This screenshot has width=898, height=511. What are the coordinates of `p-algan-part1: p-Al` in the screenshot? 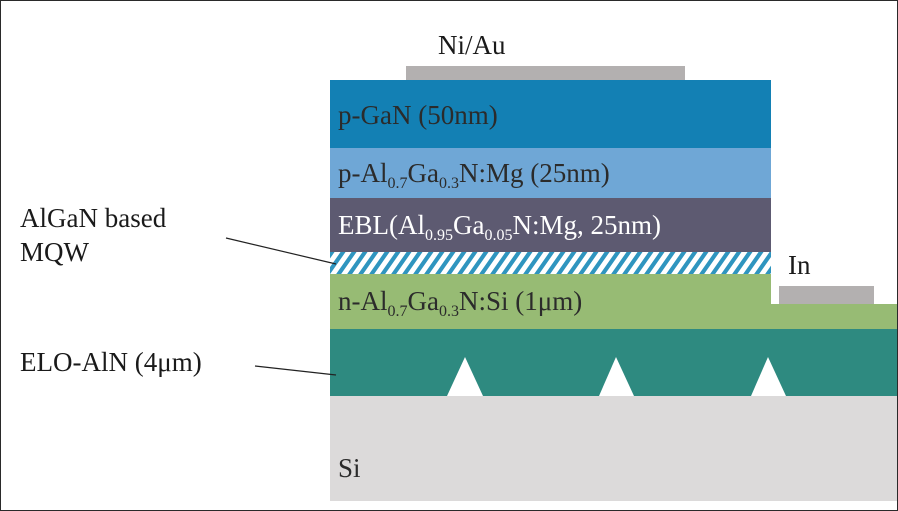 It's located at (363, 173).